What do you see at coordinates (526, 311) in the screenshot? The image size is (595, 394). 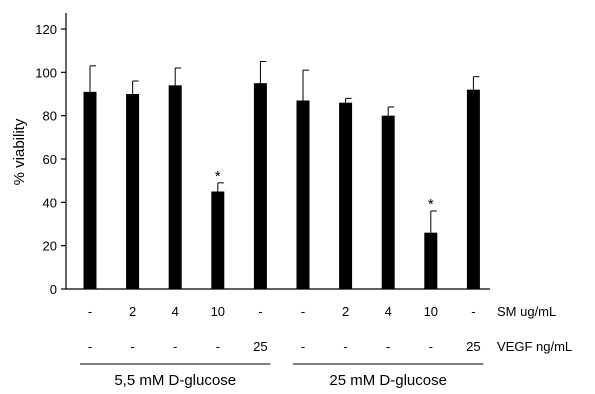 I see `treatment-row-label: SM ug/mL` at bounding box center [526, 311].